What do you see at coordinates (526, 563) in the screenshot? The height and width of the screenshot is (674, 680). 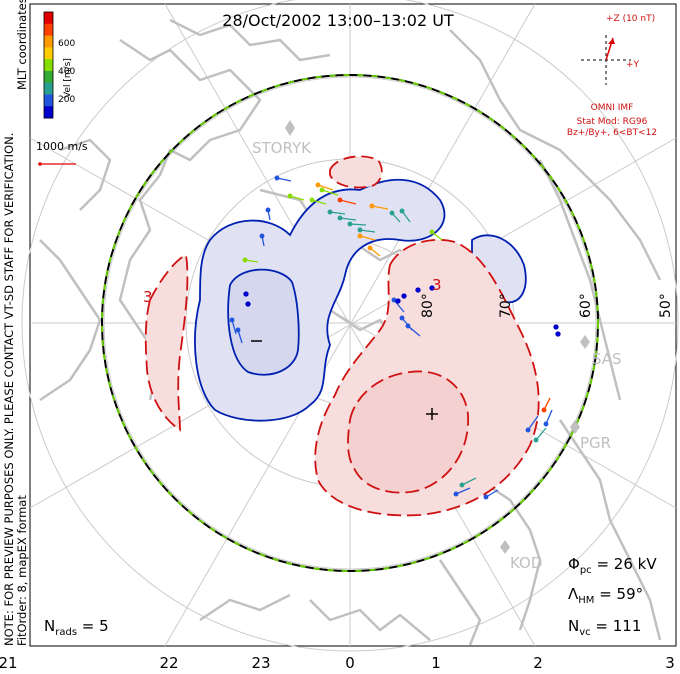 I see `station-label-kod: KOD` at bounding box center [526, 563].